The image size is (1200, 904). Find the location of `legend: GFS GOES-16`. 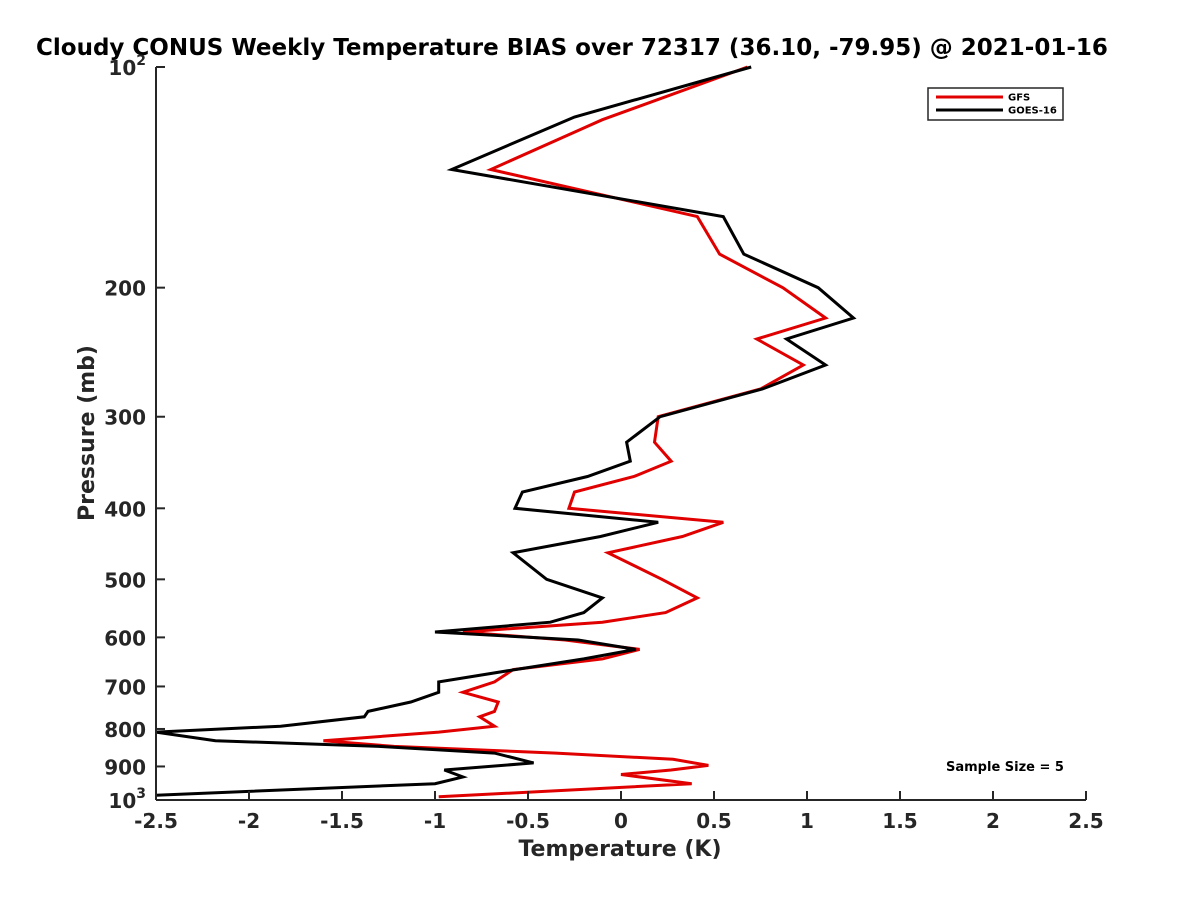

legend: GFS GOES-16 is located at coordinates (995, 104).